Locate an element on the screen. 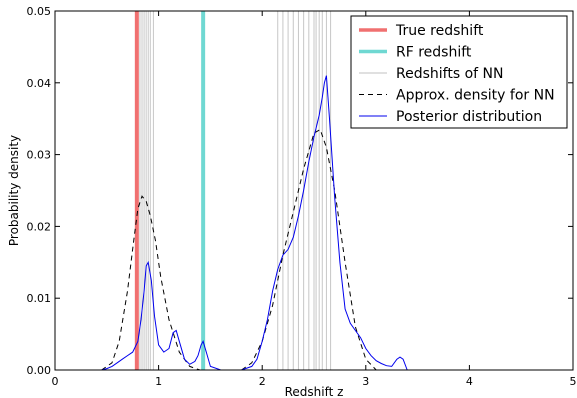  y-tick-label: 0.03 is located at coordinates (39, 155).